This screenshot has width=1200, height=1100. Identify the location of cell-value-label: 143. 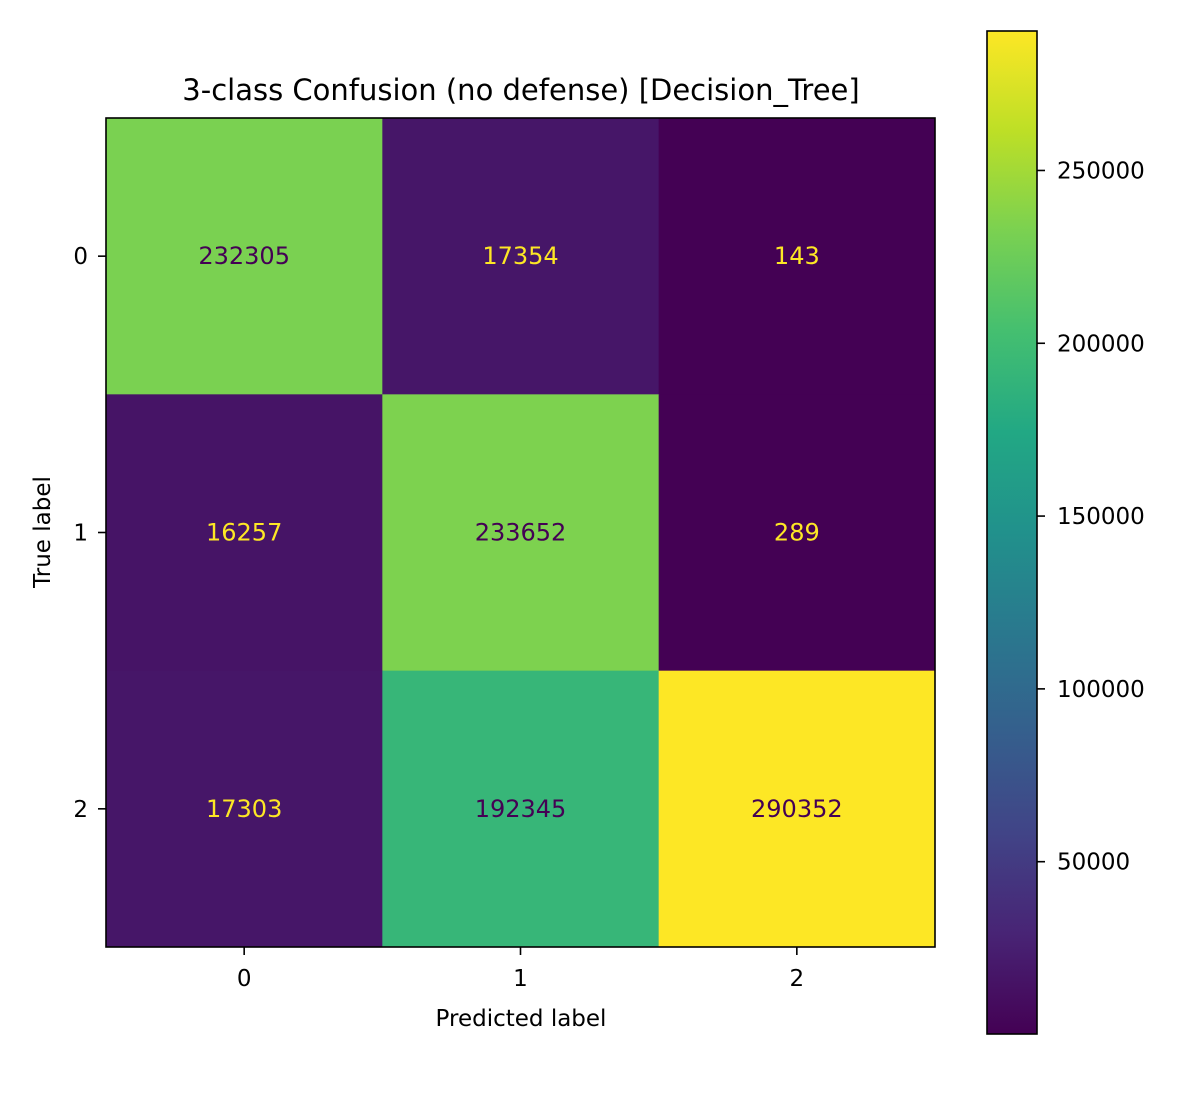
(797, 256).